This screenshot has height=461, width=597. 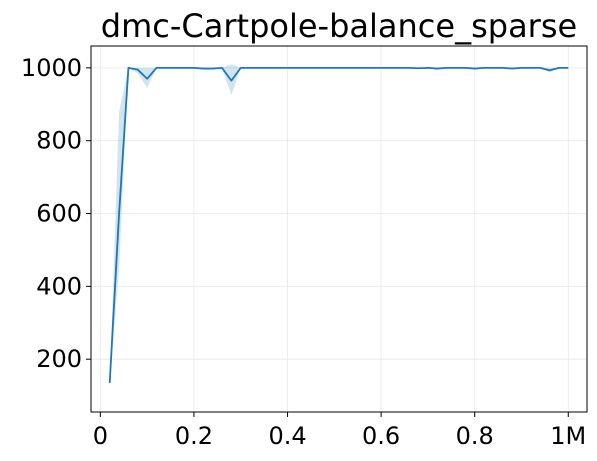 What do you see at coordinates (59, 214) in the screenshot?
I see `y-tick-label: 600` at bounding box center [59, 214].